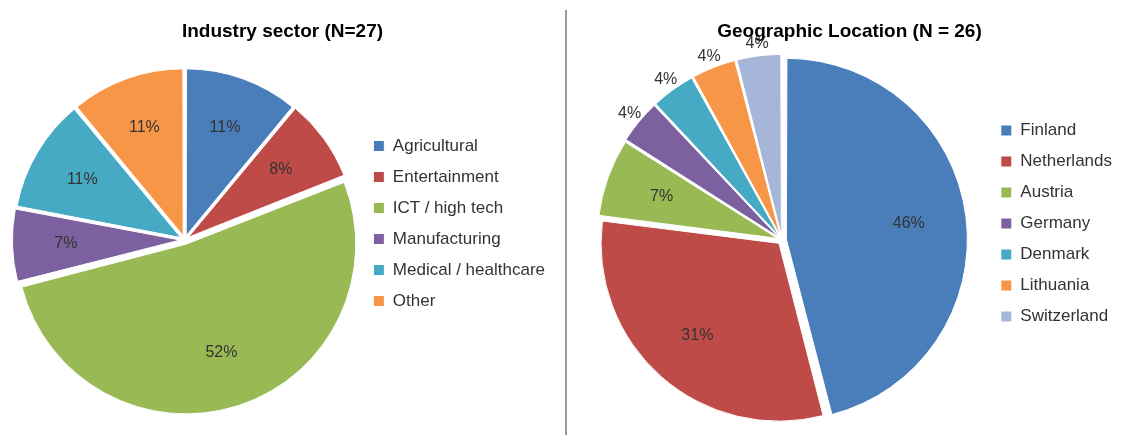 The image size is (1140, 447). What do you see at coordinates (697, 335) in the screenshot?
I see `data-label: 31%` at bounding box center [697, 335].